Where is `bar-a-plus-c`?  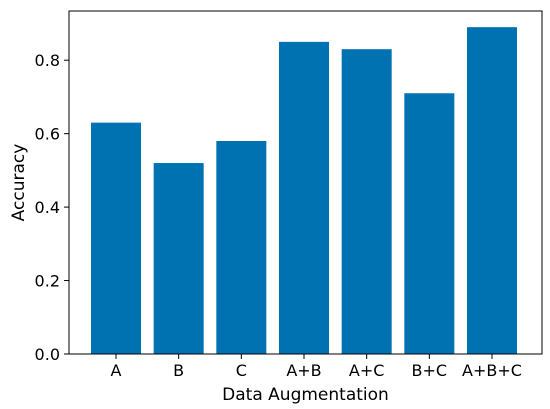 bar-a-plus-c is located at coordinates (366, 201).